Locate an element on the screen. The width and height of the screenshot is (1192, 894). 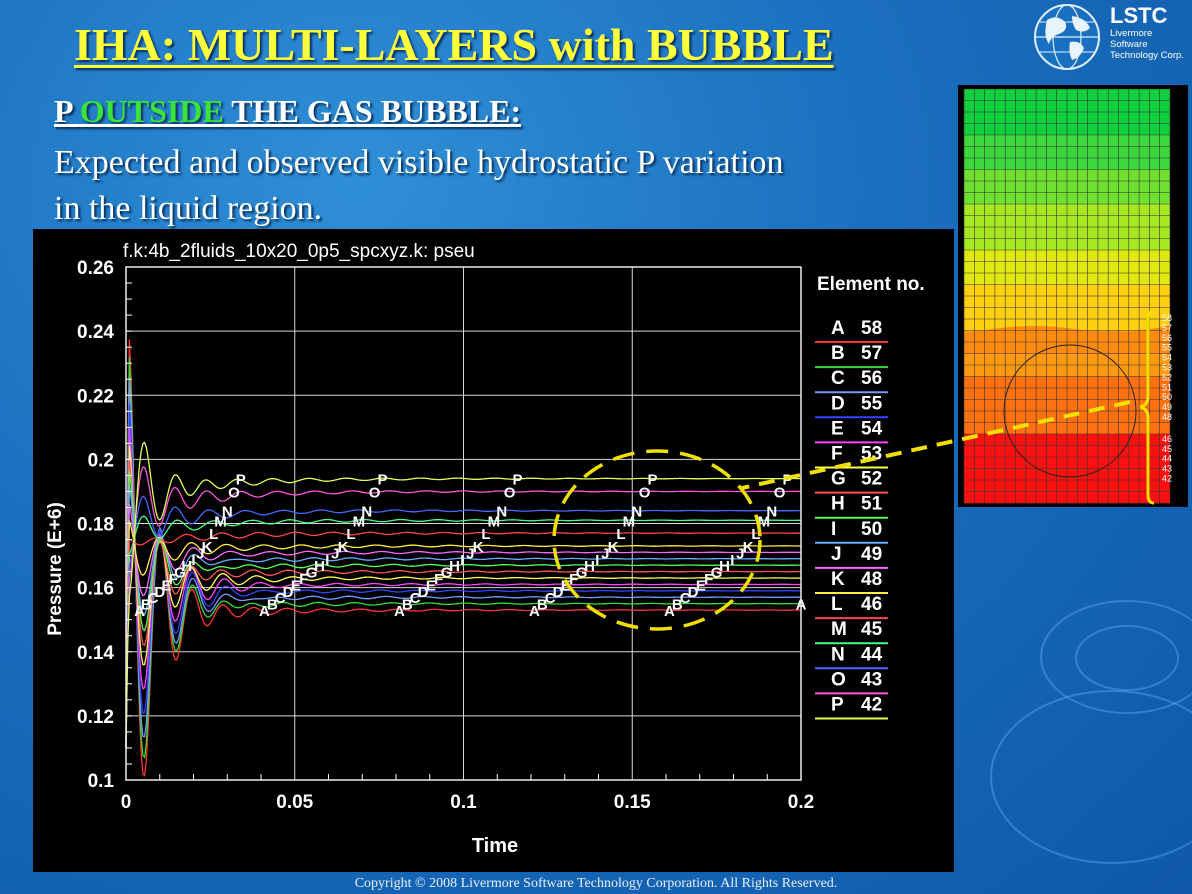
legend-series-name: E is located at coordinates (837, 428).